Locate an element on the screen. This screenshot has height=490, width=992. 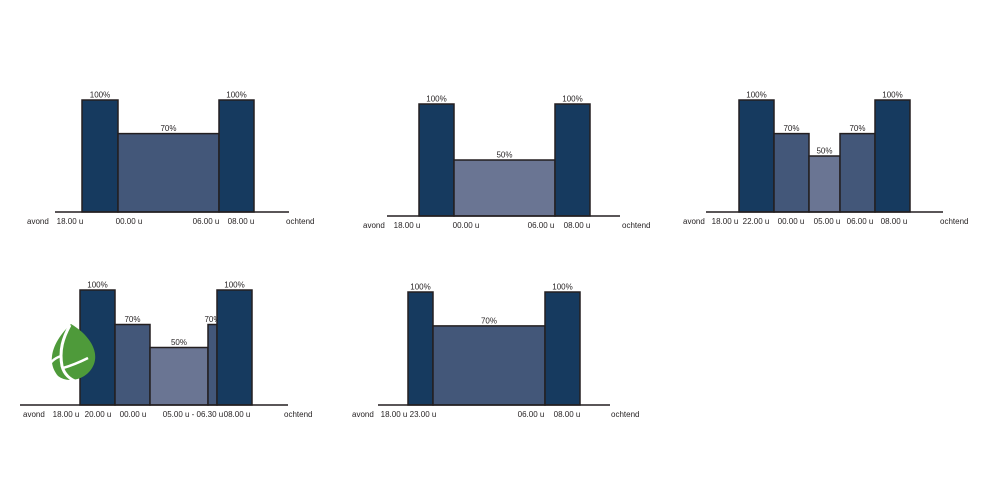
green-leaf-icon is located at coordinates (71, 353).